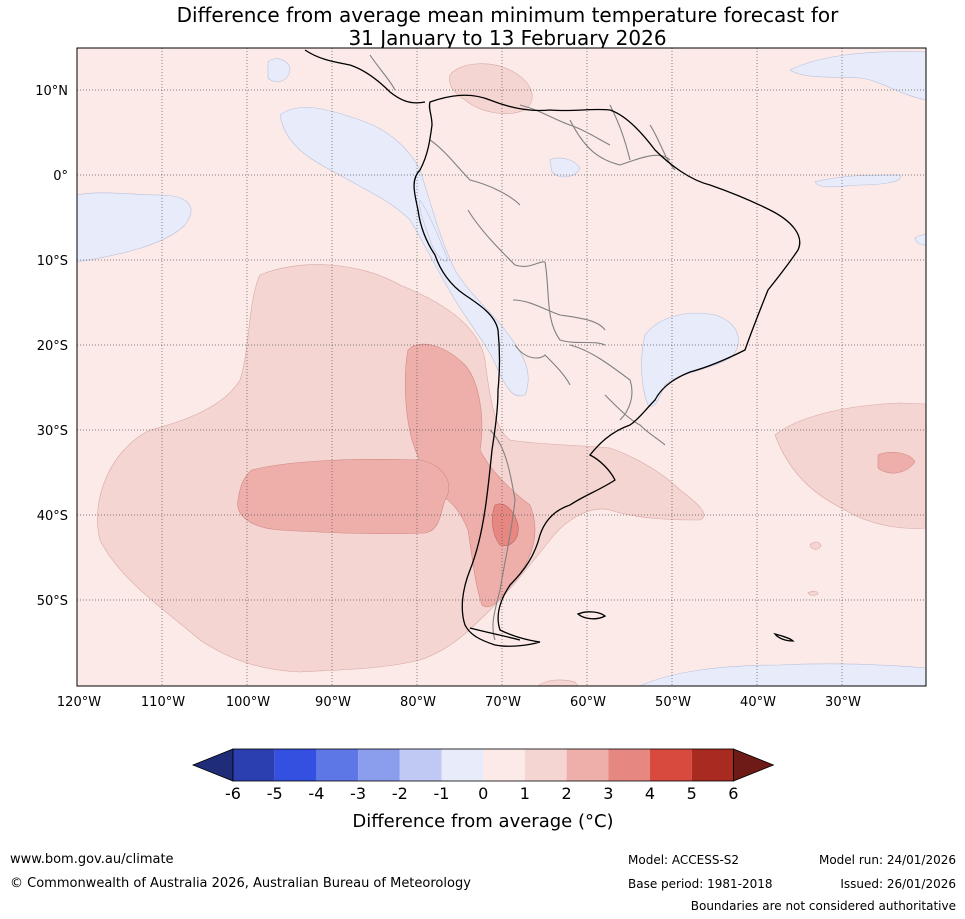 The image size is (965, 919). What do you see at coordinates (503, 702) in the screenshot?
I see `lon-label: 70°W` at bounding box center [503, 702].